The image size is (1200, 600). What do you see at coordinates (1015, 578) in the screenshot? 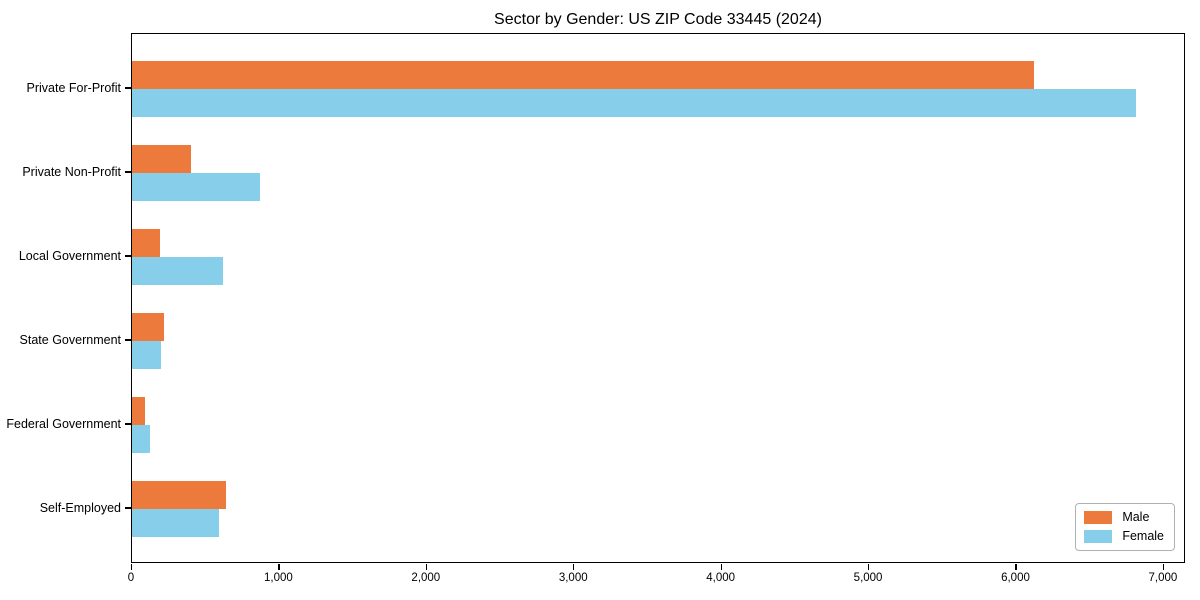
I see `x-tick-label: 6,000` at bounding box center [1015, 578].